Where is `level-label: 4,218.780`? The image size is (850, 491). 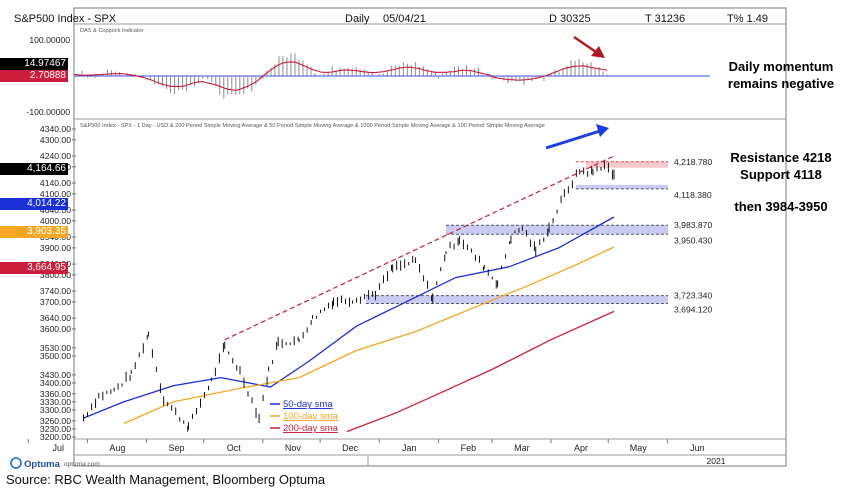
level-label: 4,218.780 is located at coordinates (693, 162).